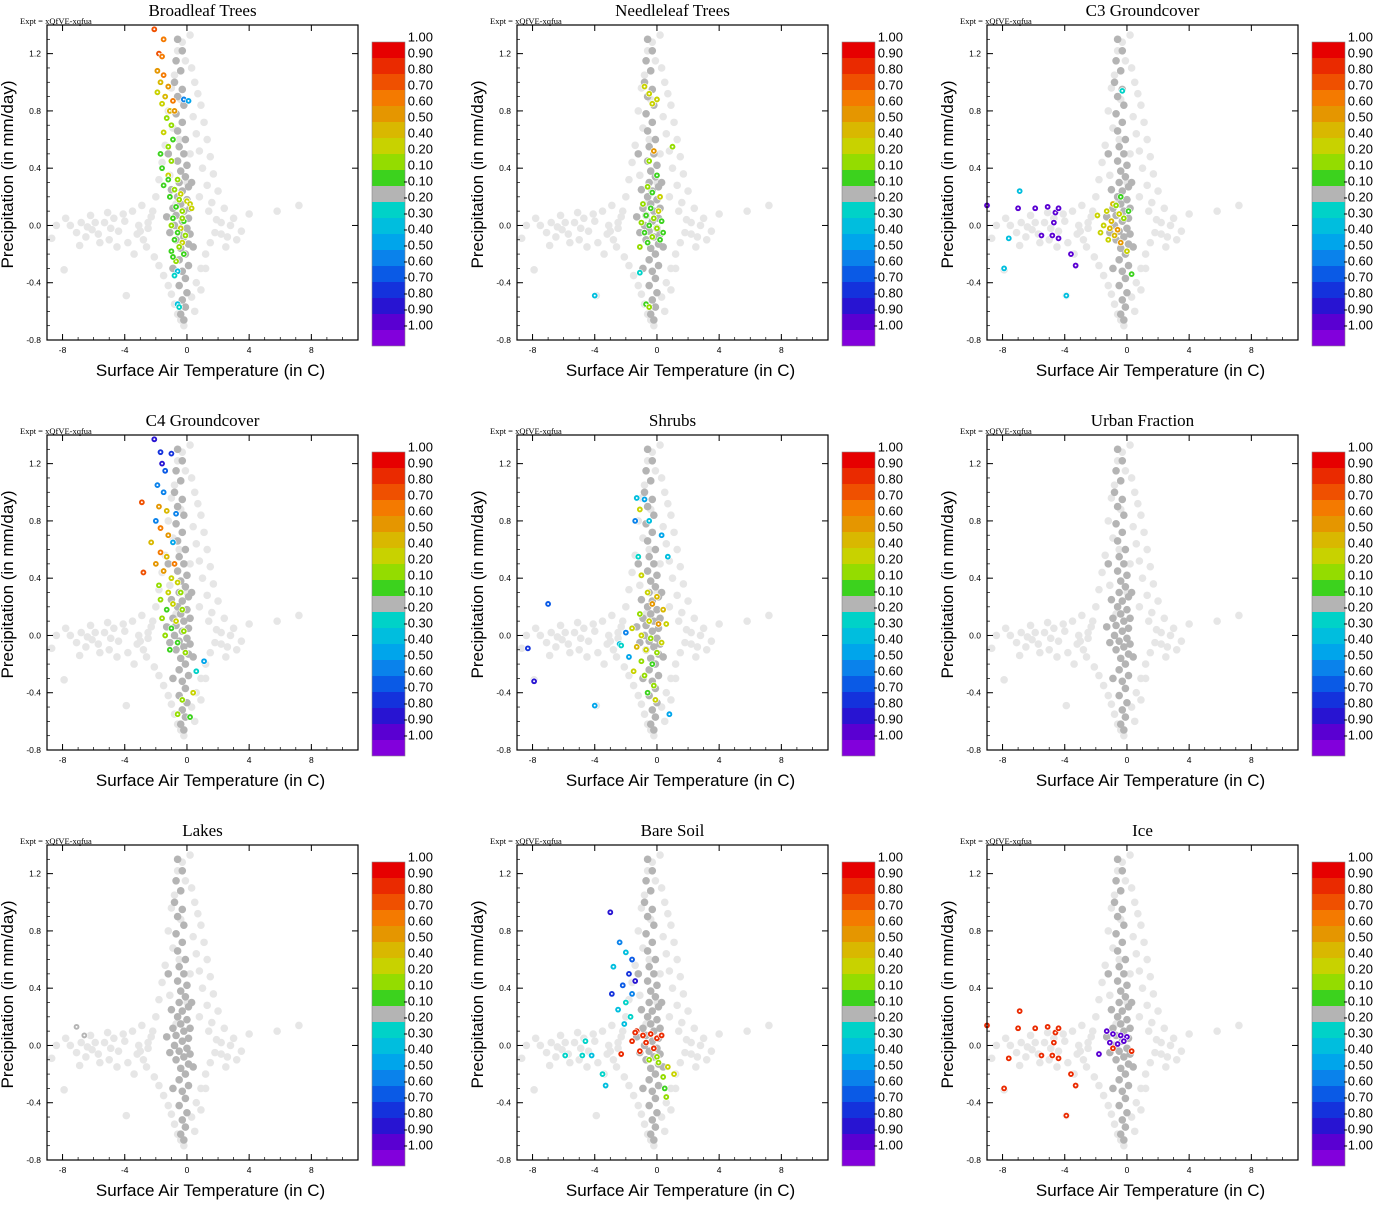 This screenshot has width=1373, height=1220. I want to click on y-tick-label: 1.2, so click(35, 464).